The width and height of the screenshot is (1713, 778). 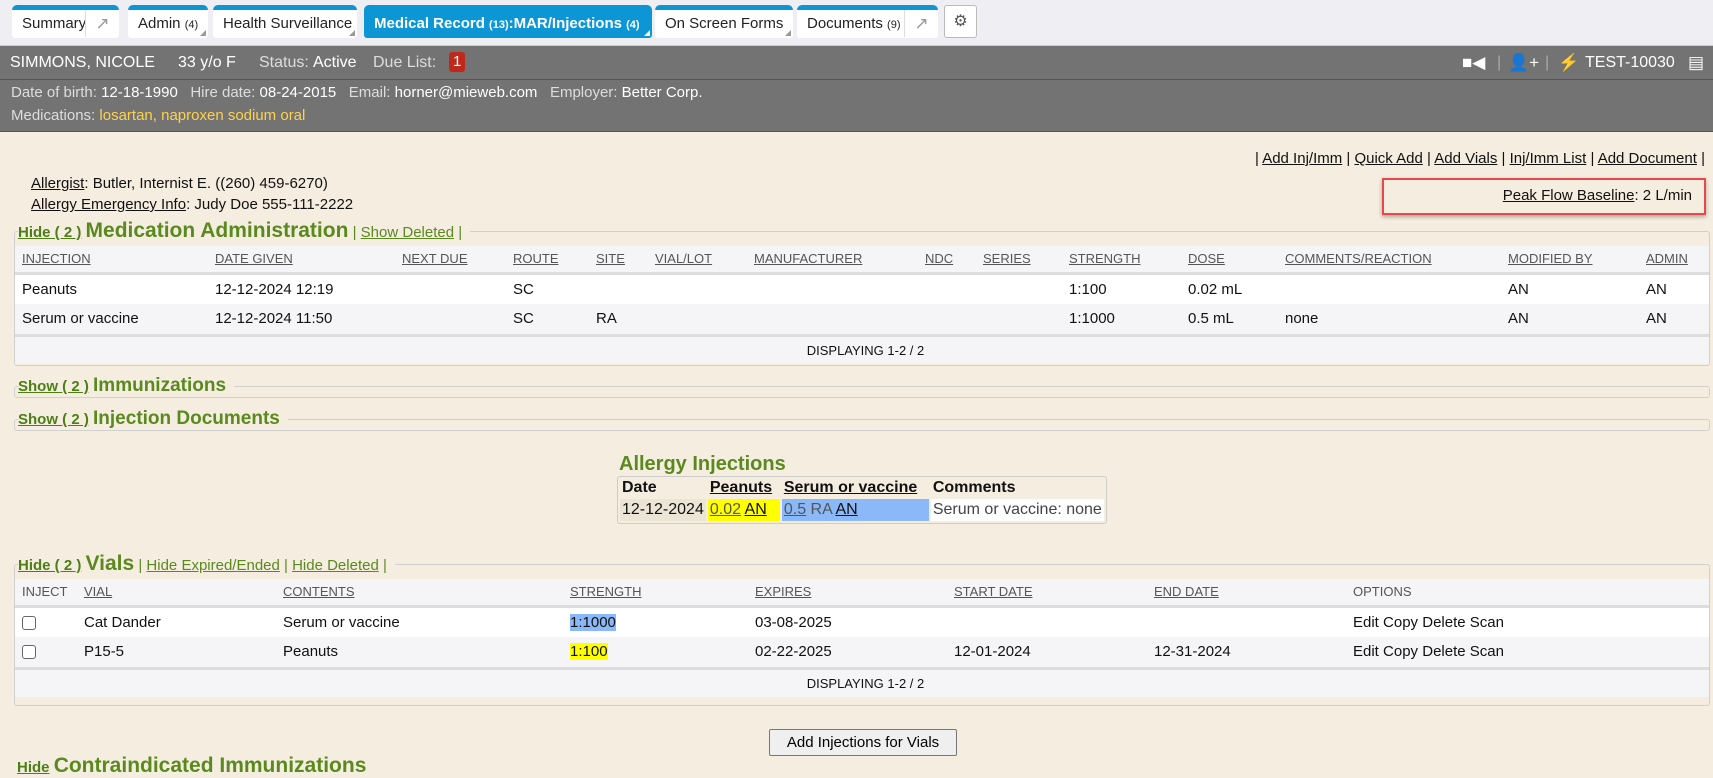 I want to click on table-cell: 1:100, so click(x=1121, y=288).